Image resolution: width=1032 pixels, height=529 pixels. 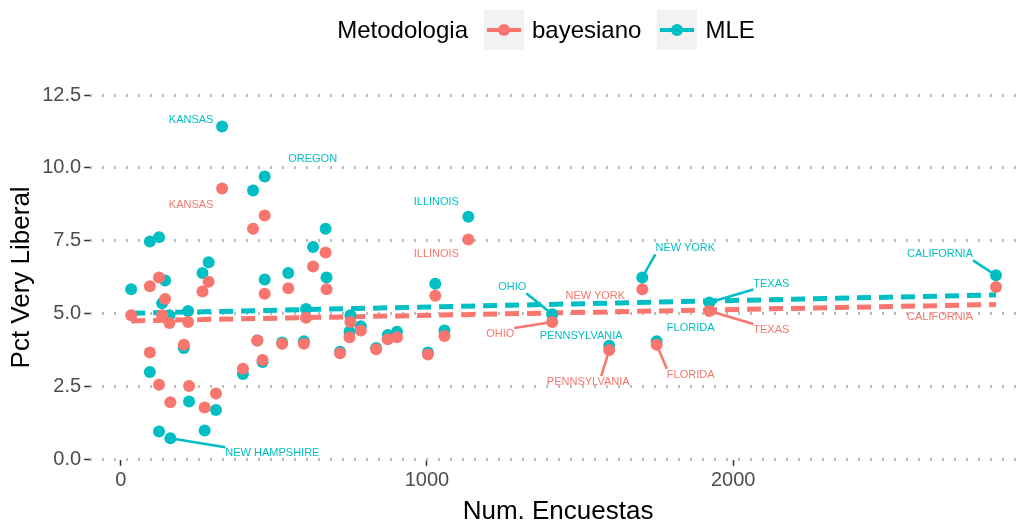 I want to click on y-axis-title: Pct Very Liberal, so click(x=19, y=277).